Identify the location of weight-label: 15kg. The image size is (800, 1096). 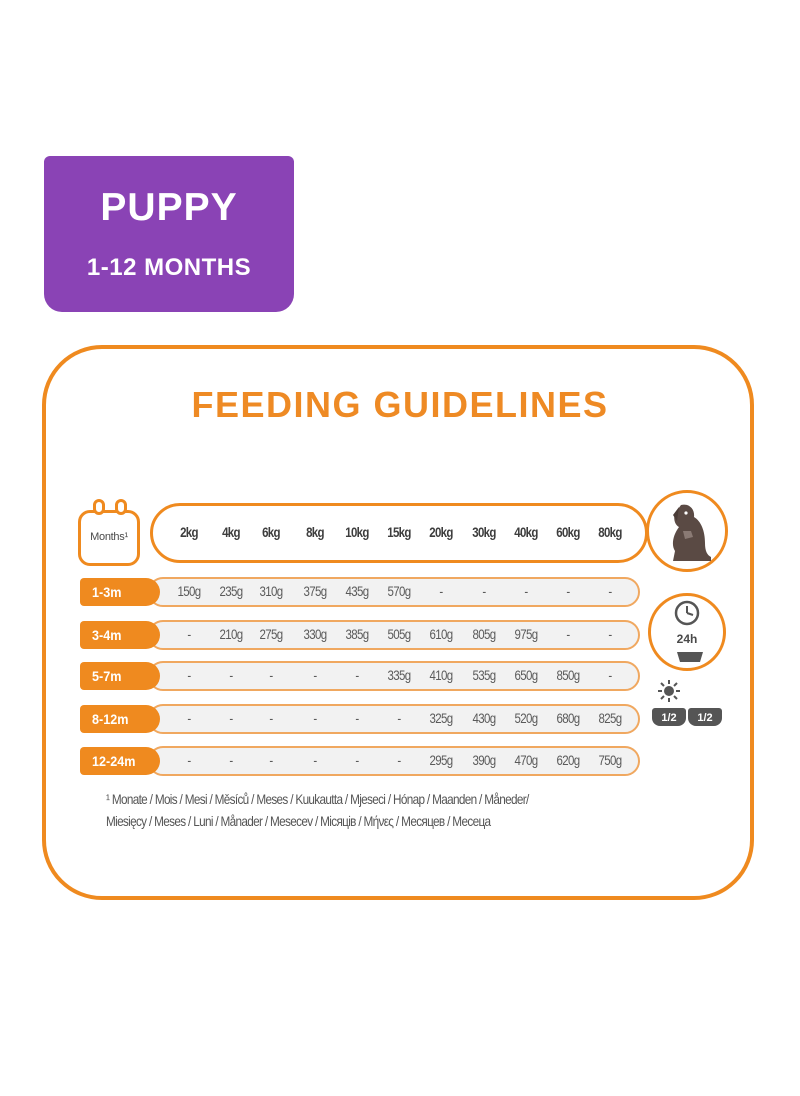
(399, 532).